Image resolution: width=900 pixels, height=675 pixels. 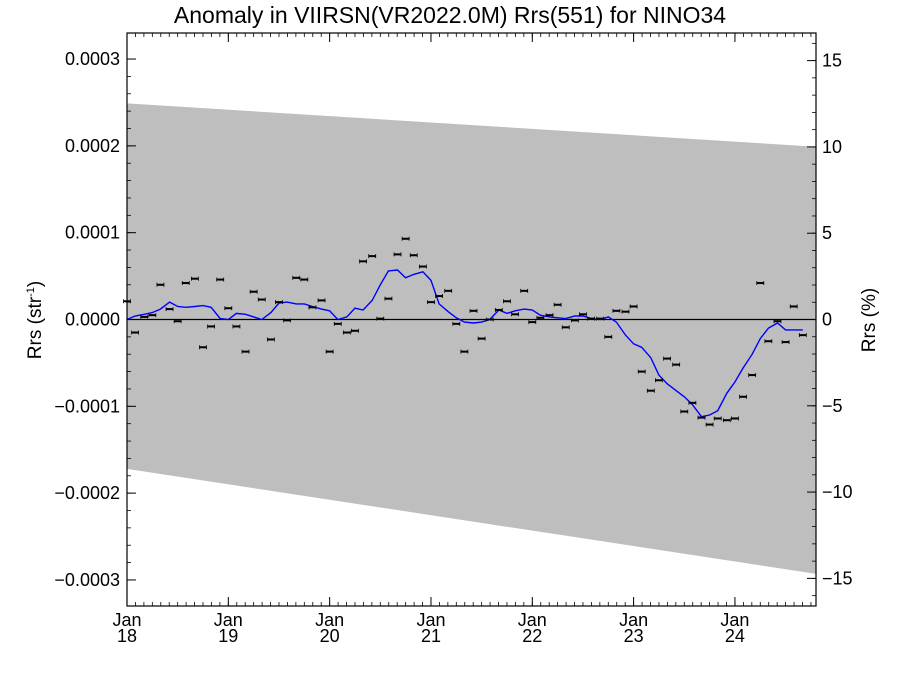 I want to click on y-tick-label-left: −0.0001, so click(x=87, y=406).